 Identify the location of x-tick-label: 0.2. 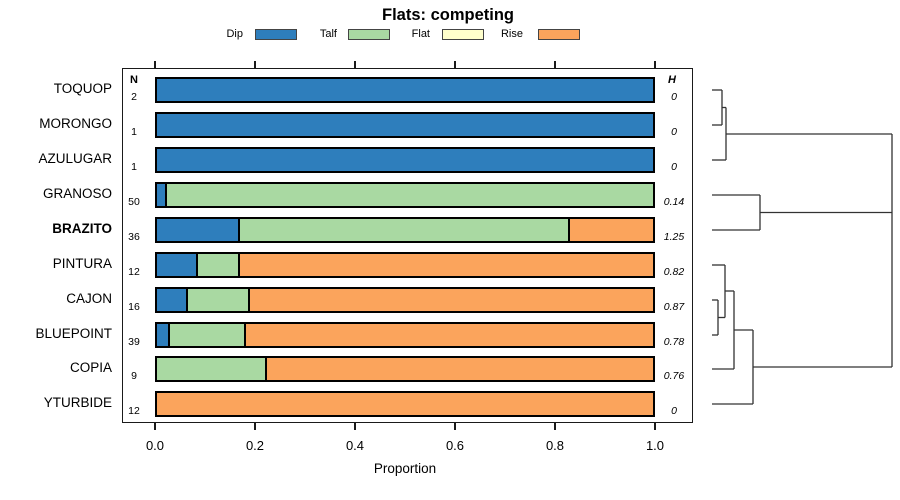
(255, 445).